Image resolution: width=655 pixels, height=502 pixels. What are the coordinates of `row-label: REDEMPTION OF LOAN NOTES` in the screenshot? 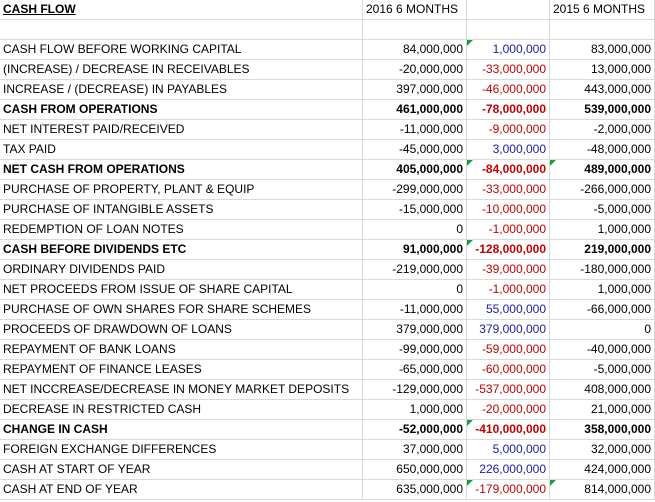 It's located at (181, 230).